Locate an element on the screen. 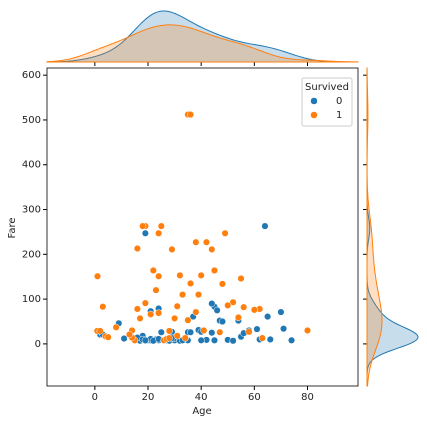  y-tick-label: 100 is located at coordinates (31, 299).